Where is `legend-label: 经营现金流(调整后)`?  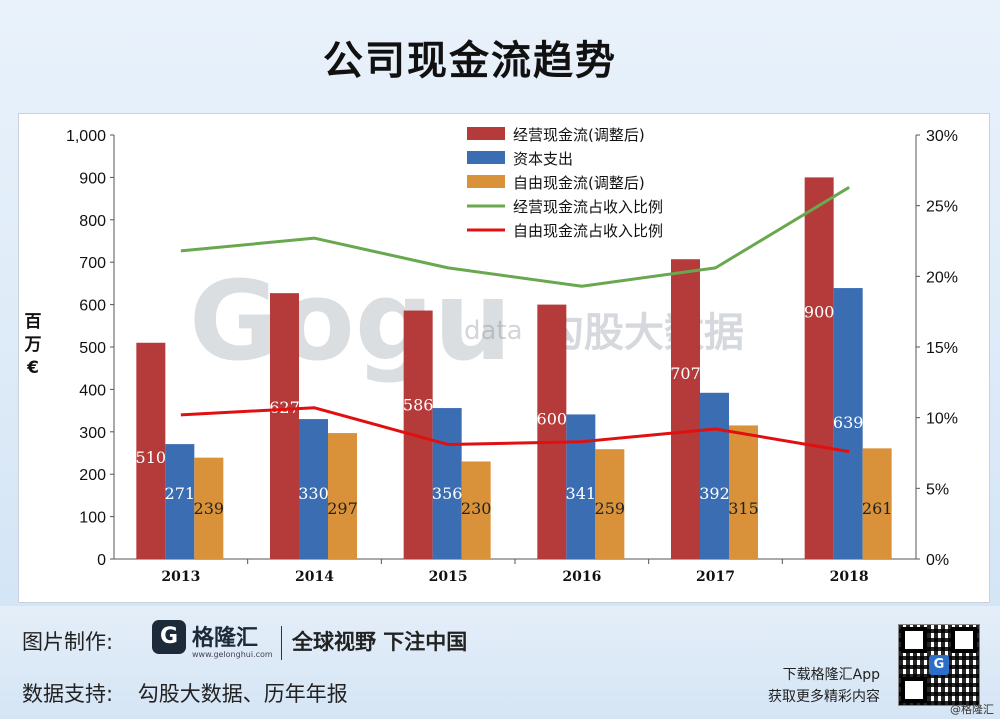 legend-label: 经营现金流(调整后) is located at coordinates (579, 135).